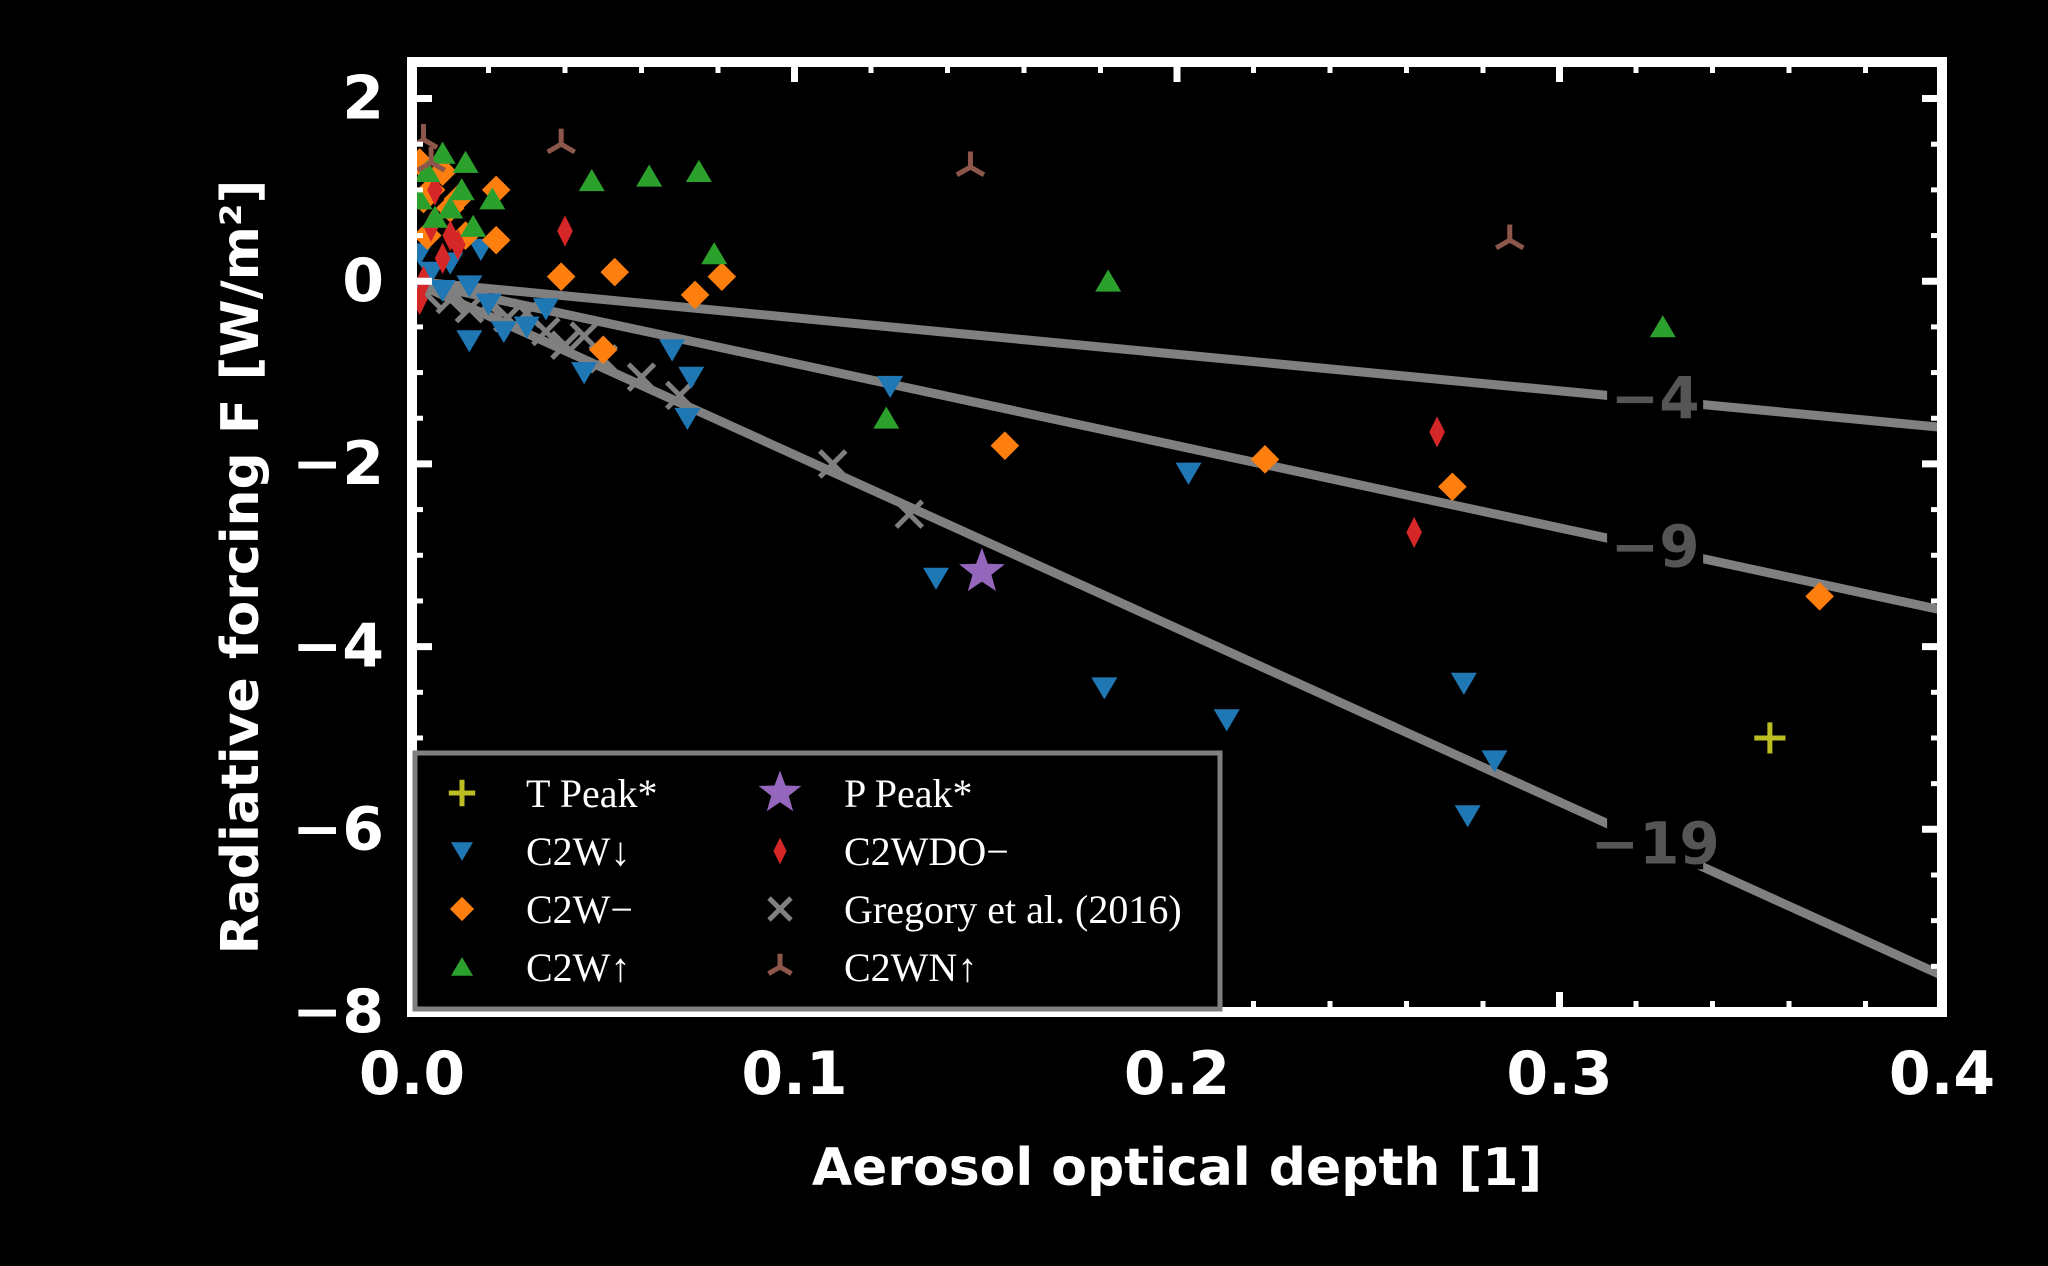  I want to click on x-tick-label: 0.2, so click(1177, 1074).